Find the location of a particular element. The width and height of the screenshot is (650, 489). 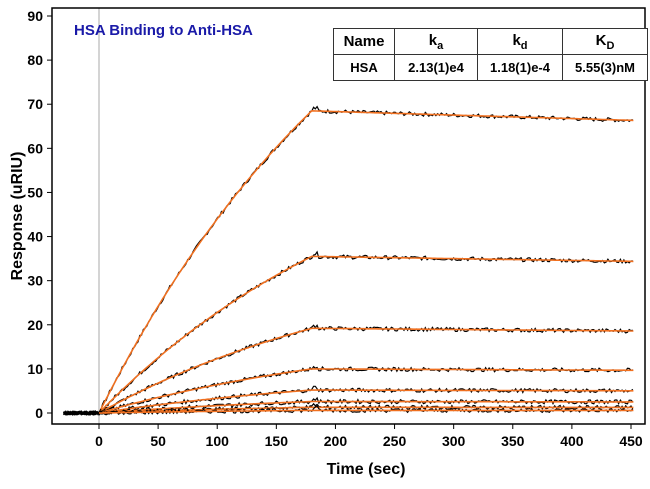

x-tick-label: 400 is located at coordinates (572, 441).